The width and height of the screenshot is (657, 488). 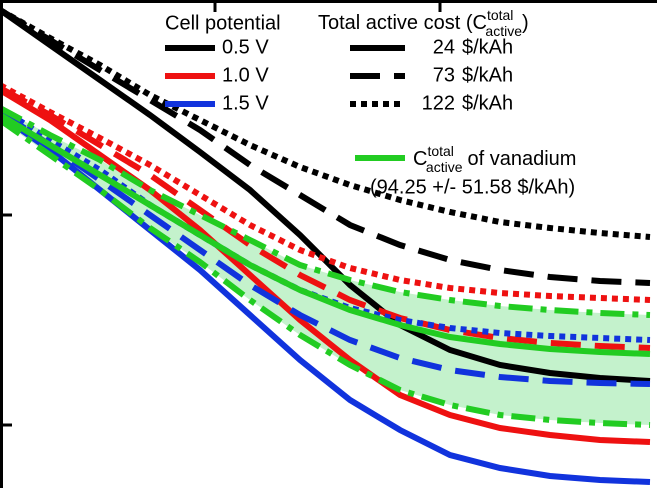 I want to click on legend-value: 24, so click(x=444, y=47).